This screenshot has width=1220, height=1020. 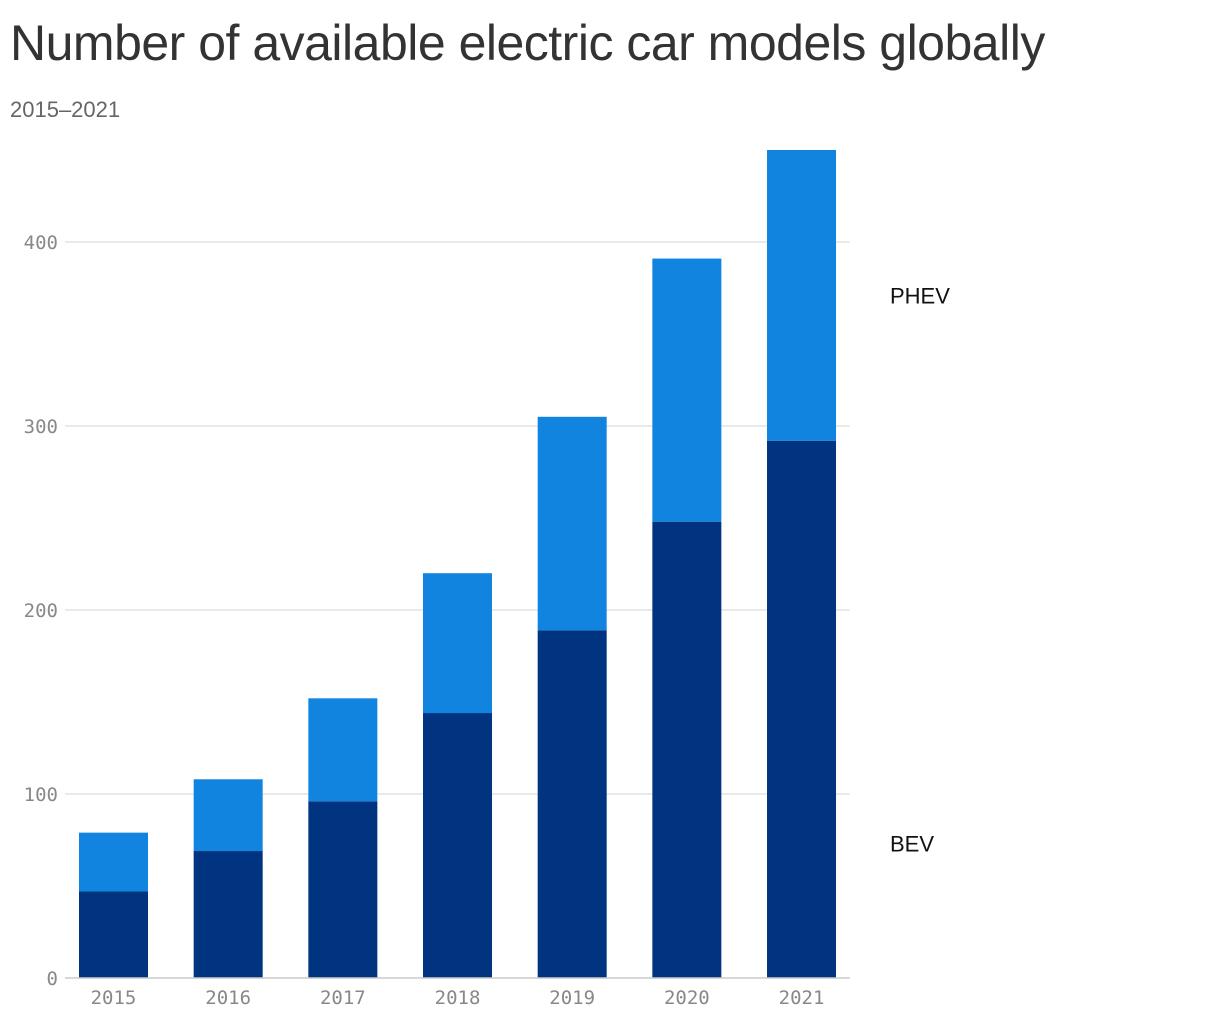 I want to click on y-tick-label: 300, so click(x=41, y=427).